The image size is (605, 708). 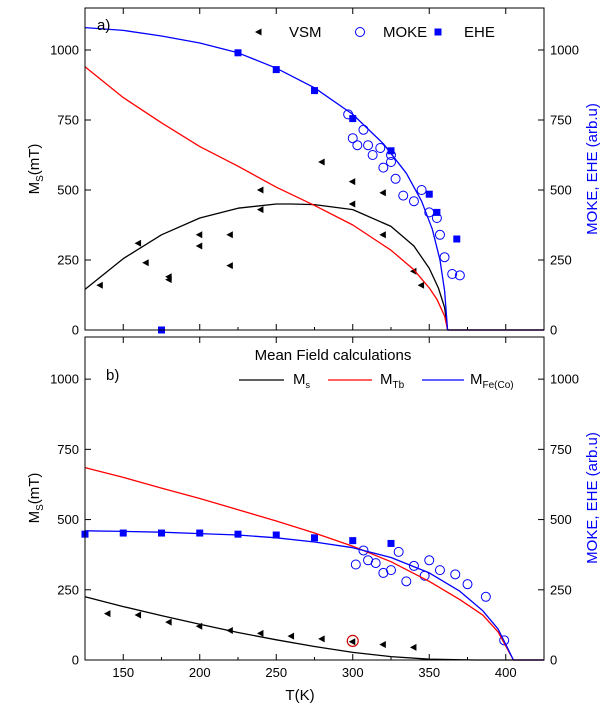 What do you see at coordinates (392, 381) in the screenshot?
I see `legend-label-mtb: MTb` at bounding box center [392, 381].